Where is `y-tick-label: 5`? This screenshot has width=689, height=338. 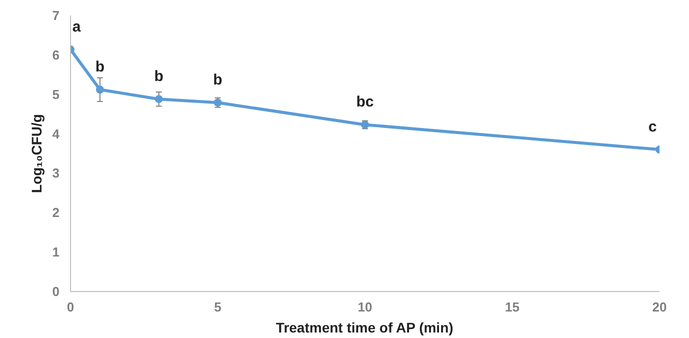 y-tick-label: 5 is located at coordinates (56, 94).